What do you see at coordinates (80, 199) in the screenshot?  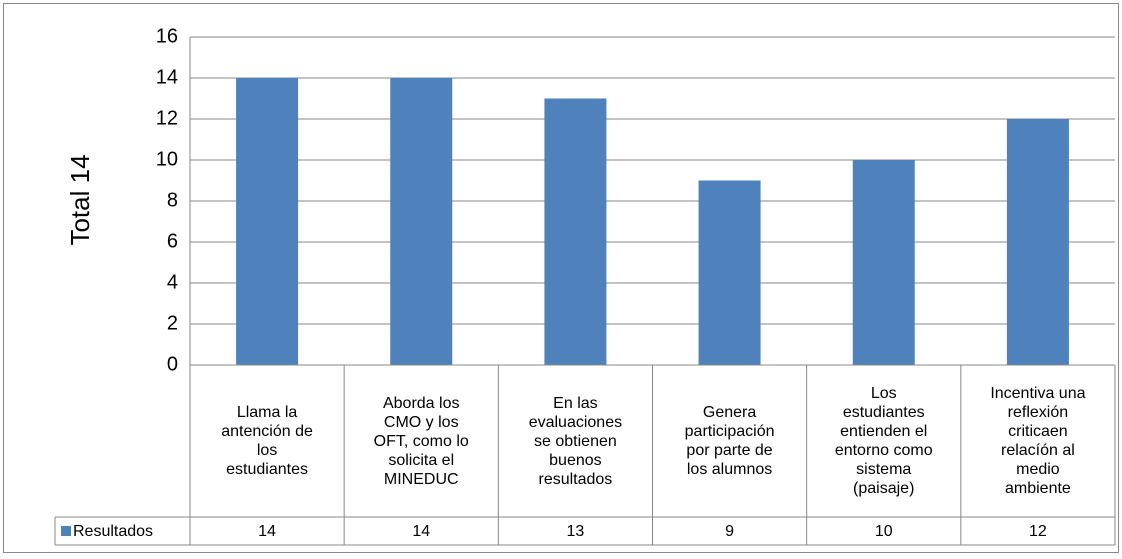 I see `y-axis-label: Total 14` at bounding box center [80, 199].